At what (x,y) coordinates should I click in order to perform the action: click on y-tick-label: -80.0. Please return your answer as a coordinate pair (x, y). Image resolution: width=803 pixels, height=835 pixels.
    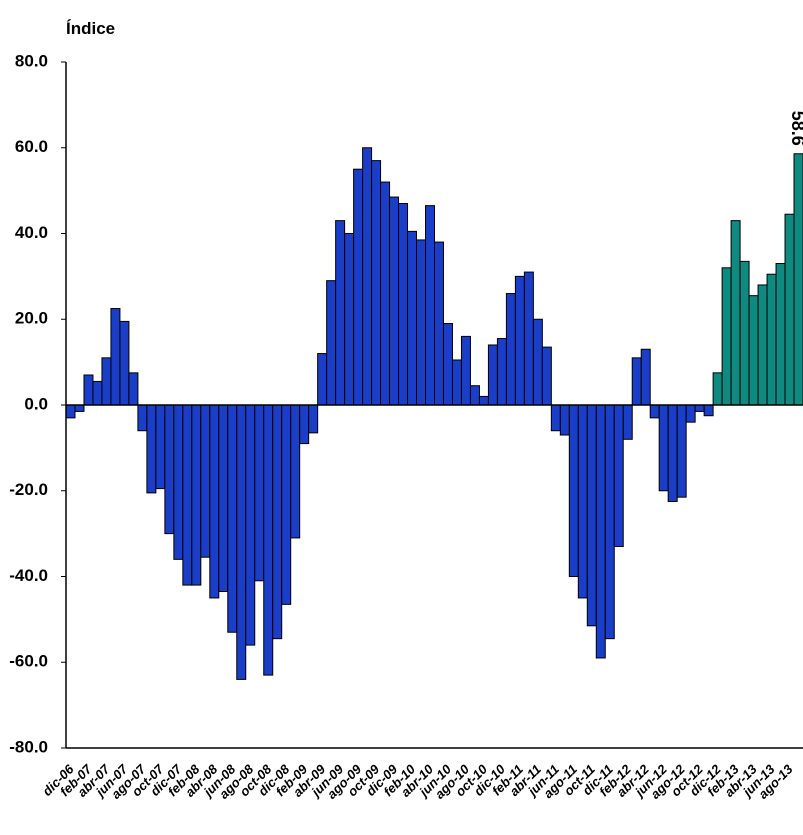
    Looking at the image, I should click on (28, 746).